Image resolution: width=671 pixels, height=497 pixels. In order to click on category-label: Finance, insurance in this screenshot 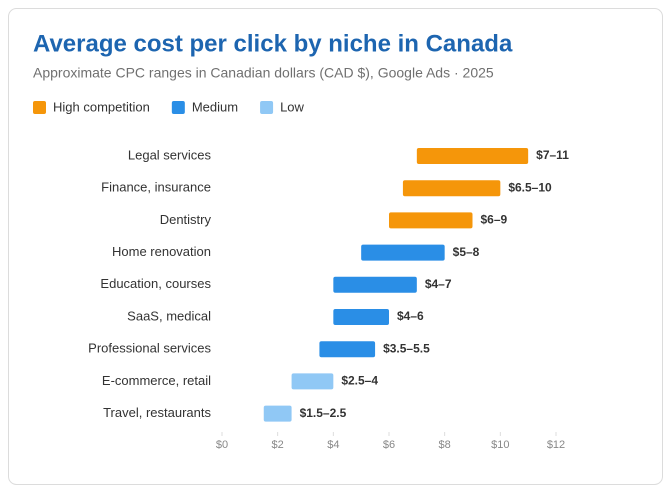, I will do `click(156, 187)`.